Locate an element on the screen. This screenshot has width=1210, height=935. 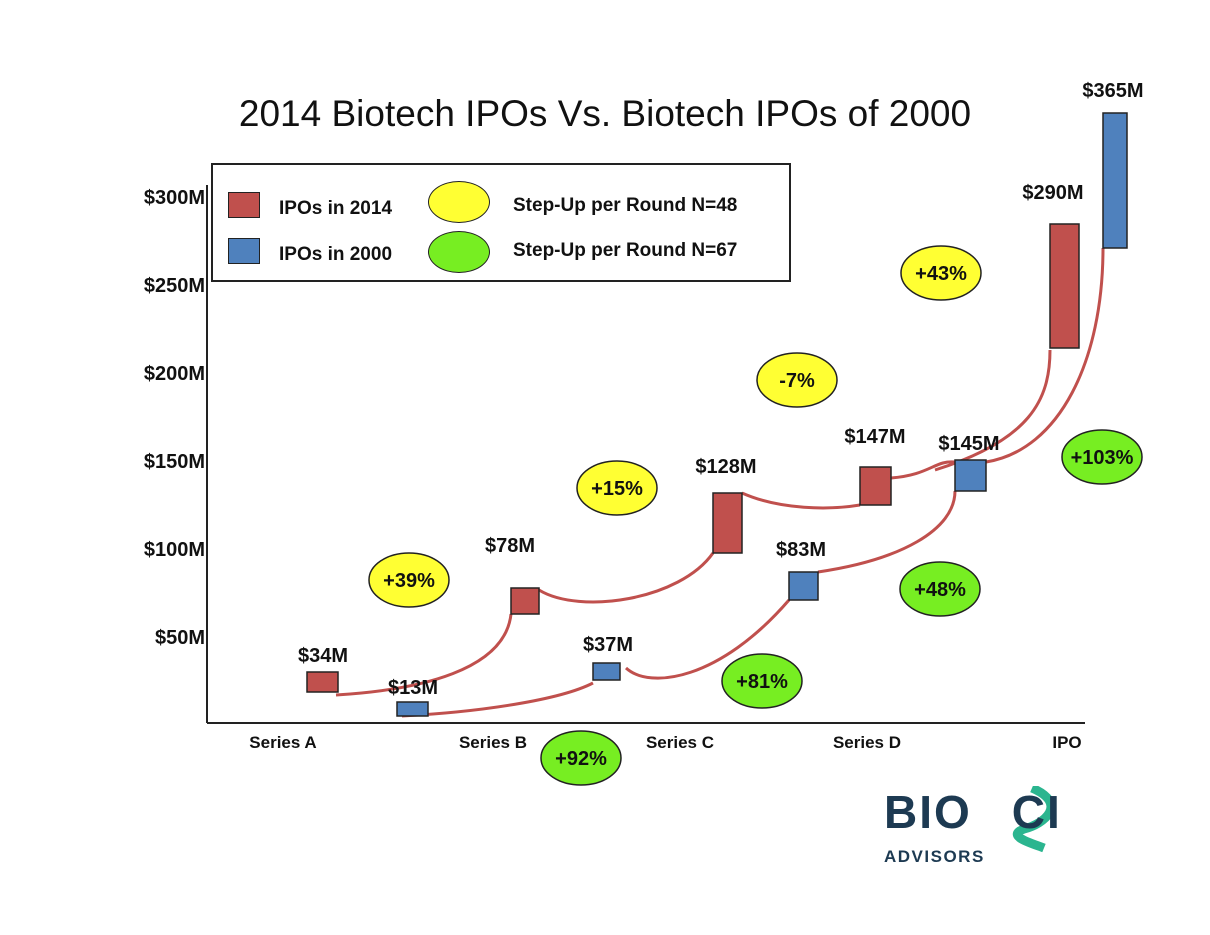
y-tick-label: $250M is located at coordinates (174, 286).